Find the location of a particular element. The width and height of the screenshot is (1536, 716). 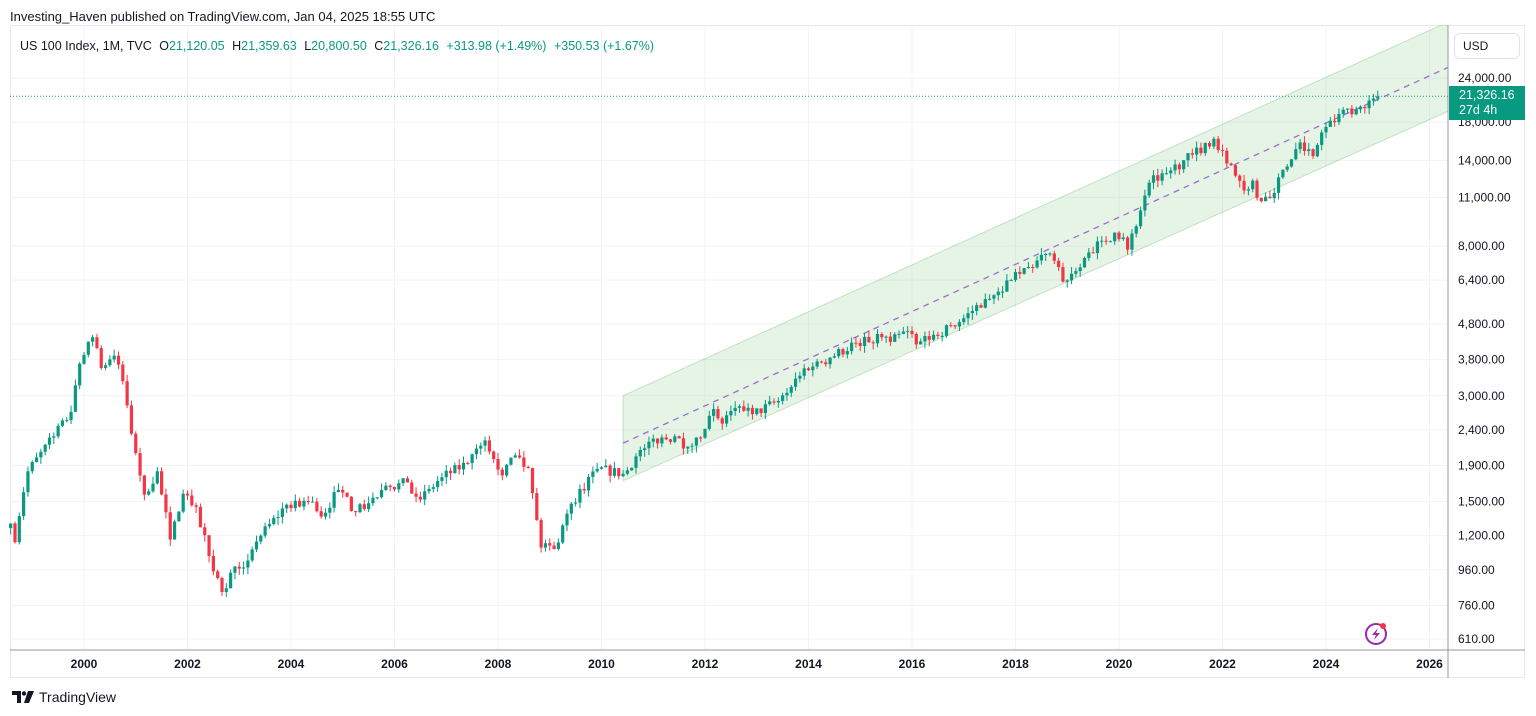

footer: TradingView is located at coordinates (64, 697).